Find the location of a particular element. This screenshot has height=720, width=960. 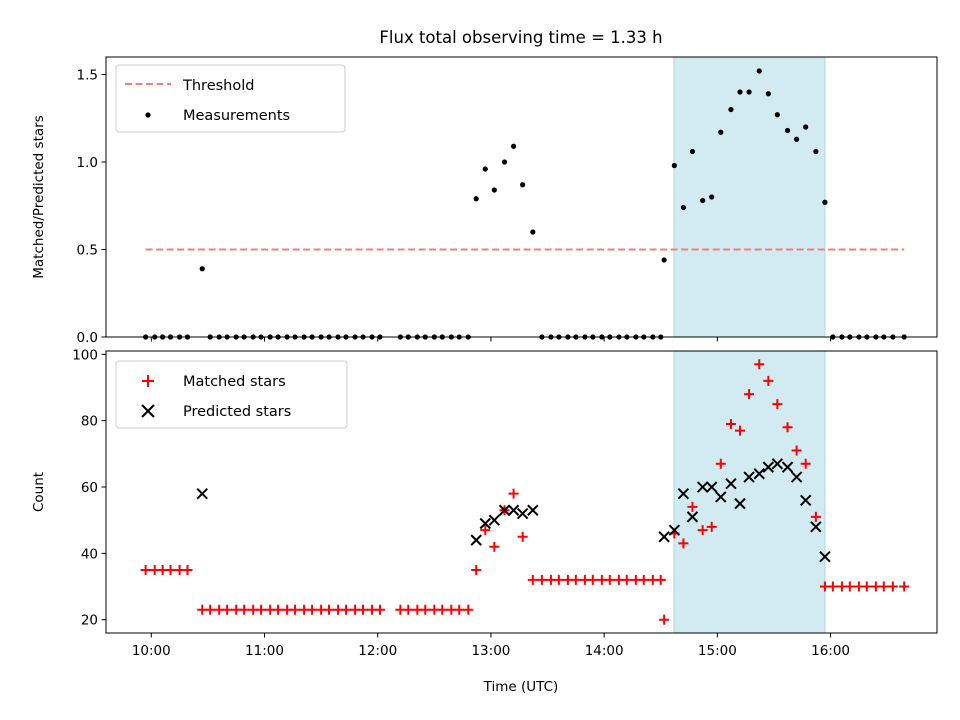

y-tick-label: 1.0 is located at coordinates (87, 163).